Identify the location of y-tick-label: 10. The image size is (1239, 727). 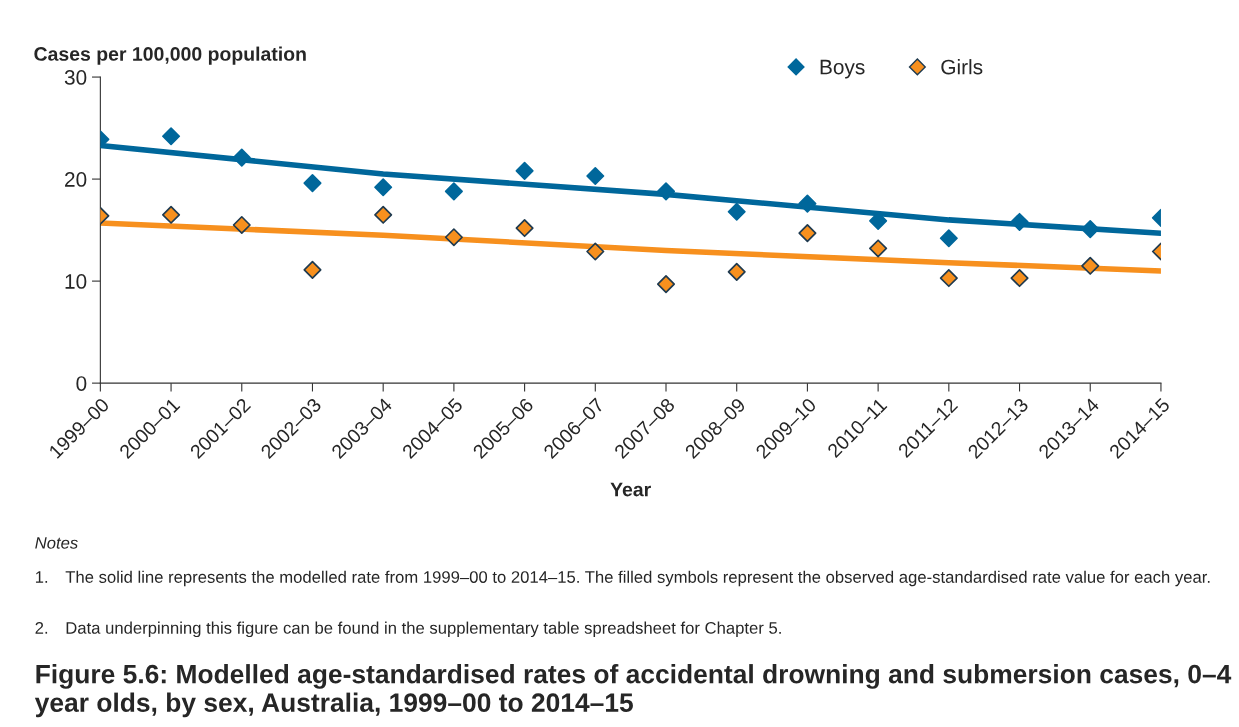
(76, 281).